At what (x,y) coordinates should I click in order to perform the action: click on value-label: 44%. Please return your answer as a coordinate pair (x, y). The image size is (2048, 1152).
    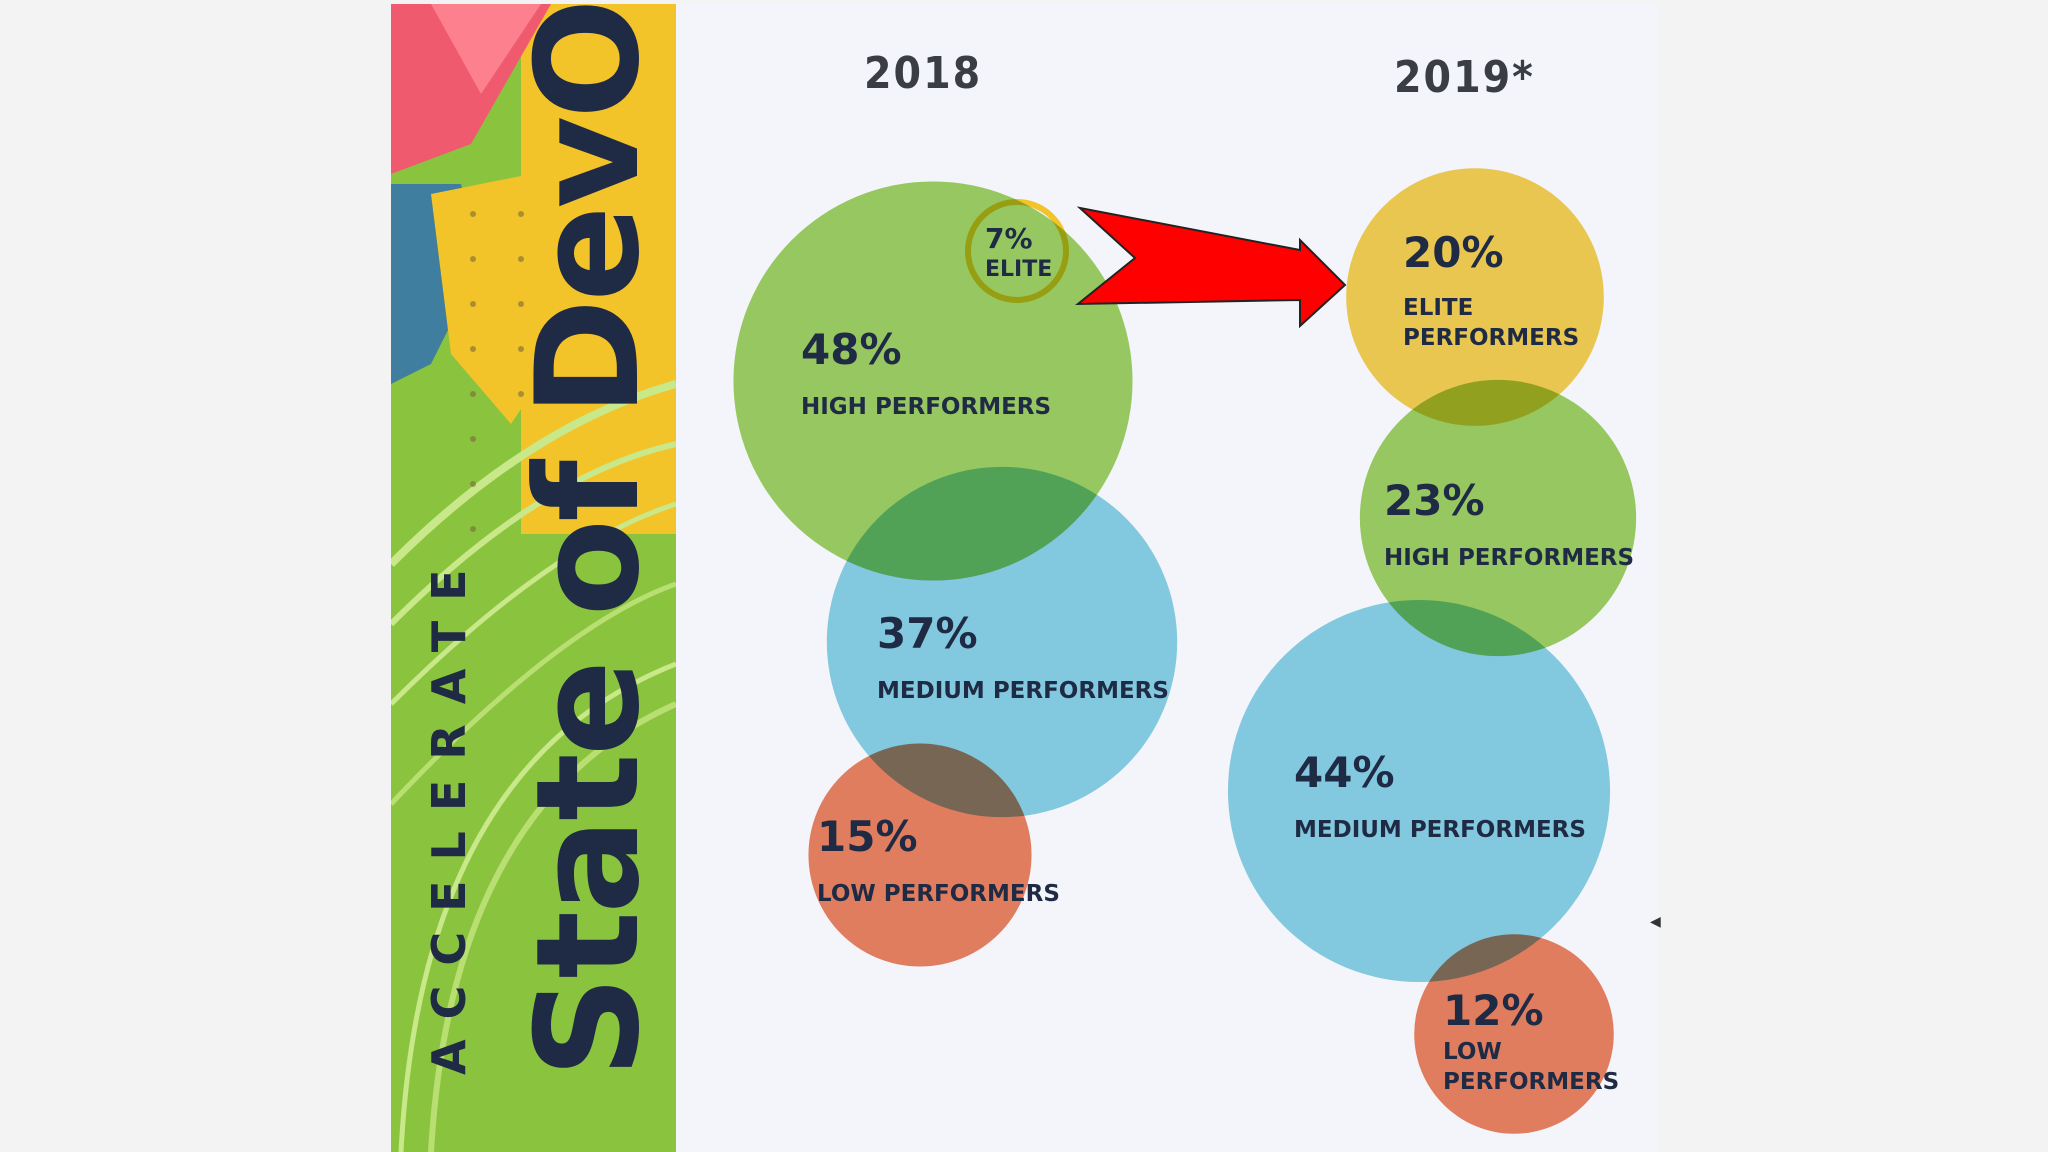
    Looking at the image, I should click on (1344, 772).